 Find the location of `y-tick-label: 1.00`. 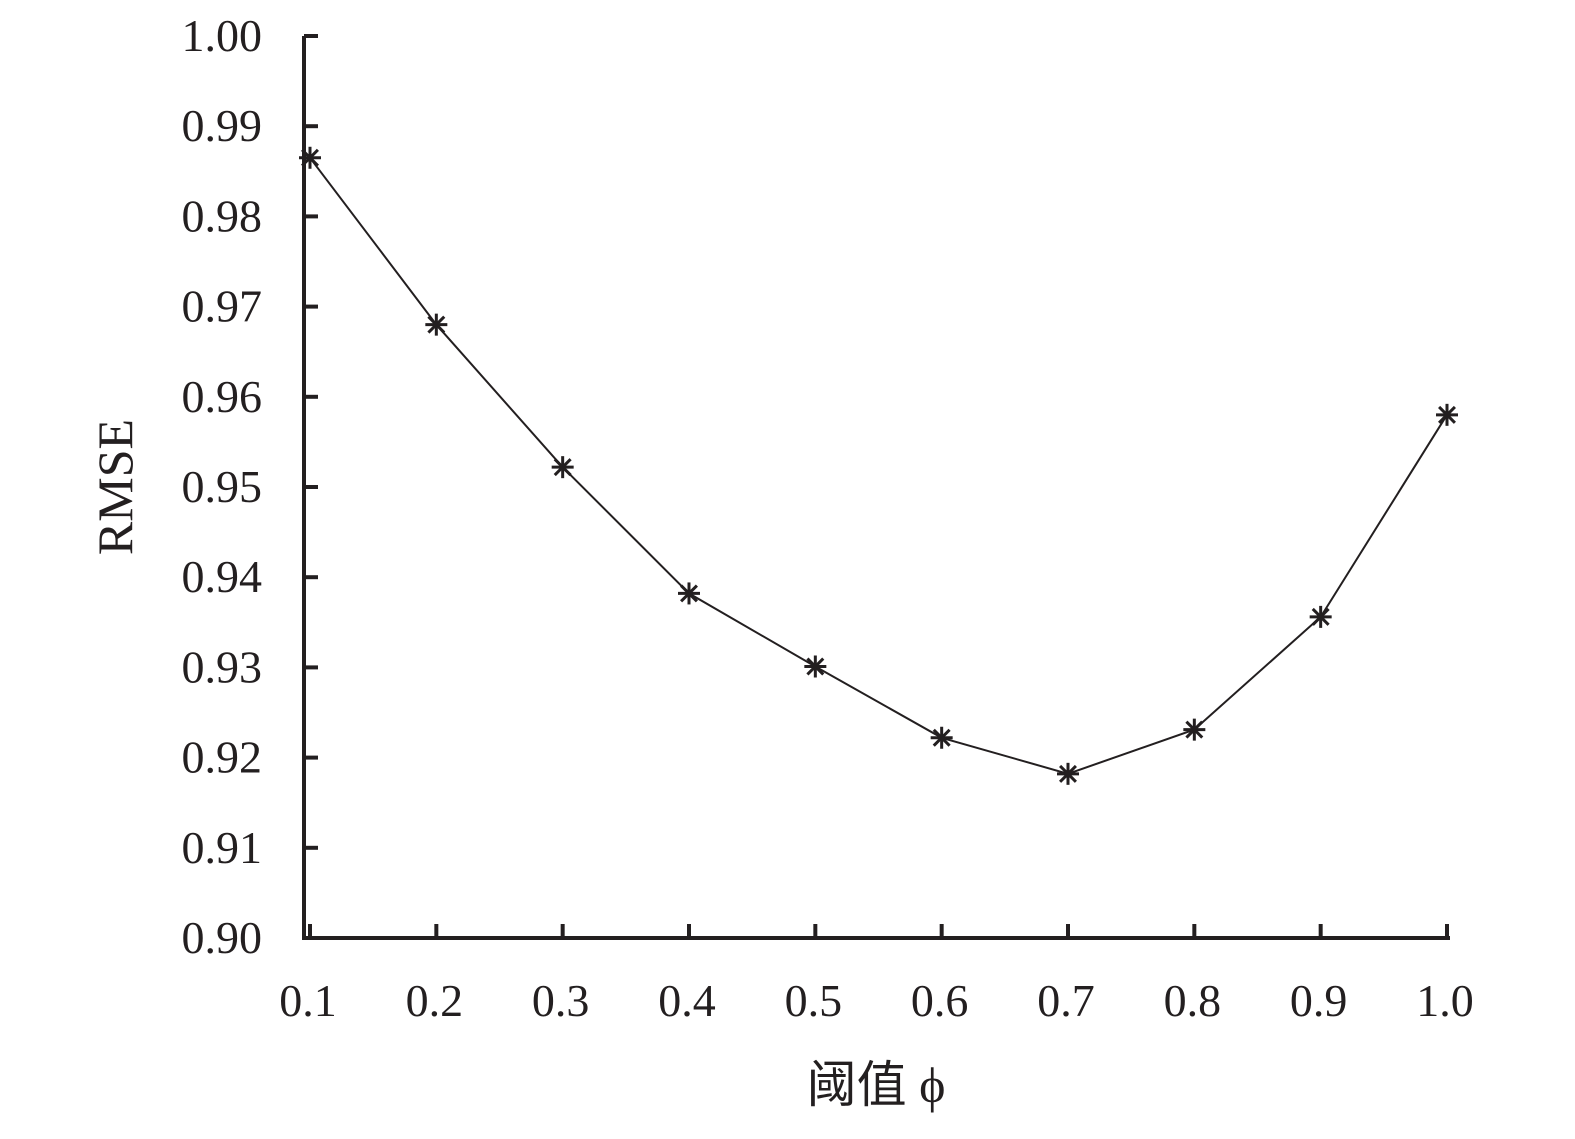

y-tick-label: 1.00 is located at coordinates (222, 35).